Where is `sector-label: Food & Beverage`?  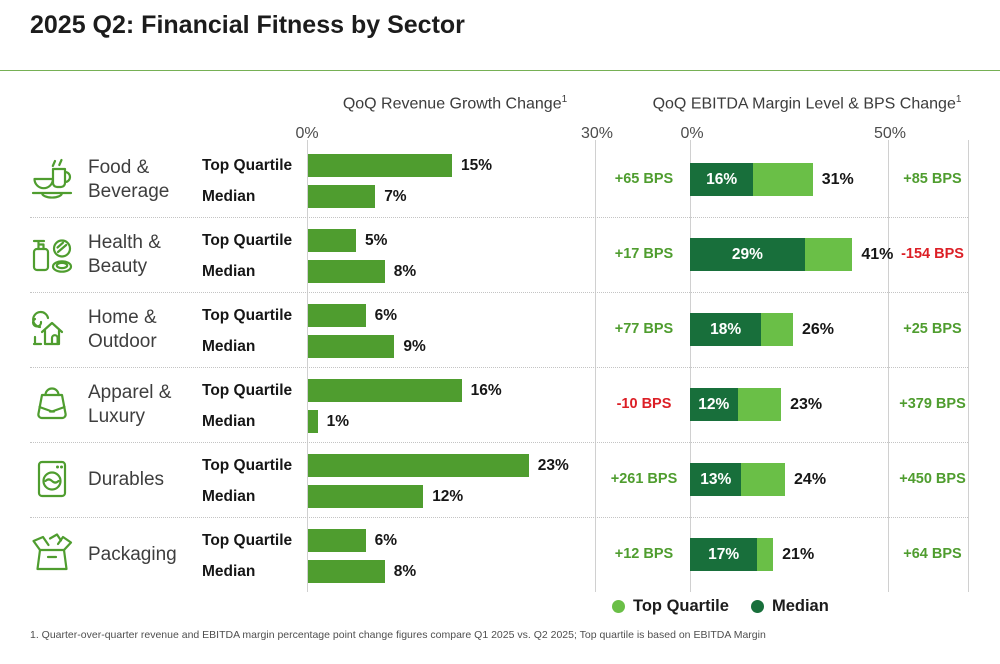 sector-label: Food & Beverage is located at coordinates (129, 179).